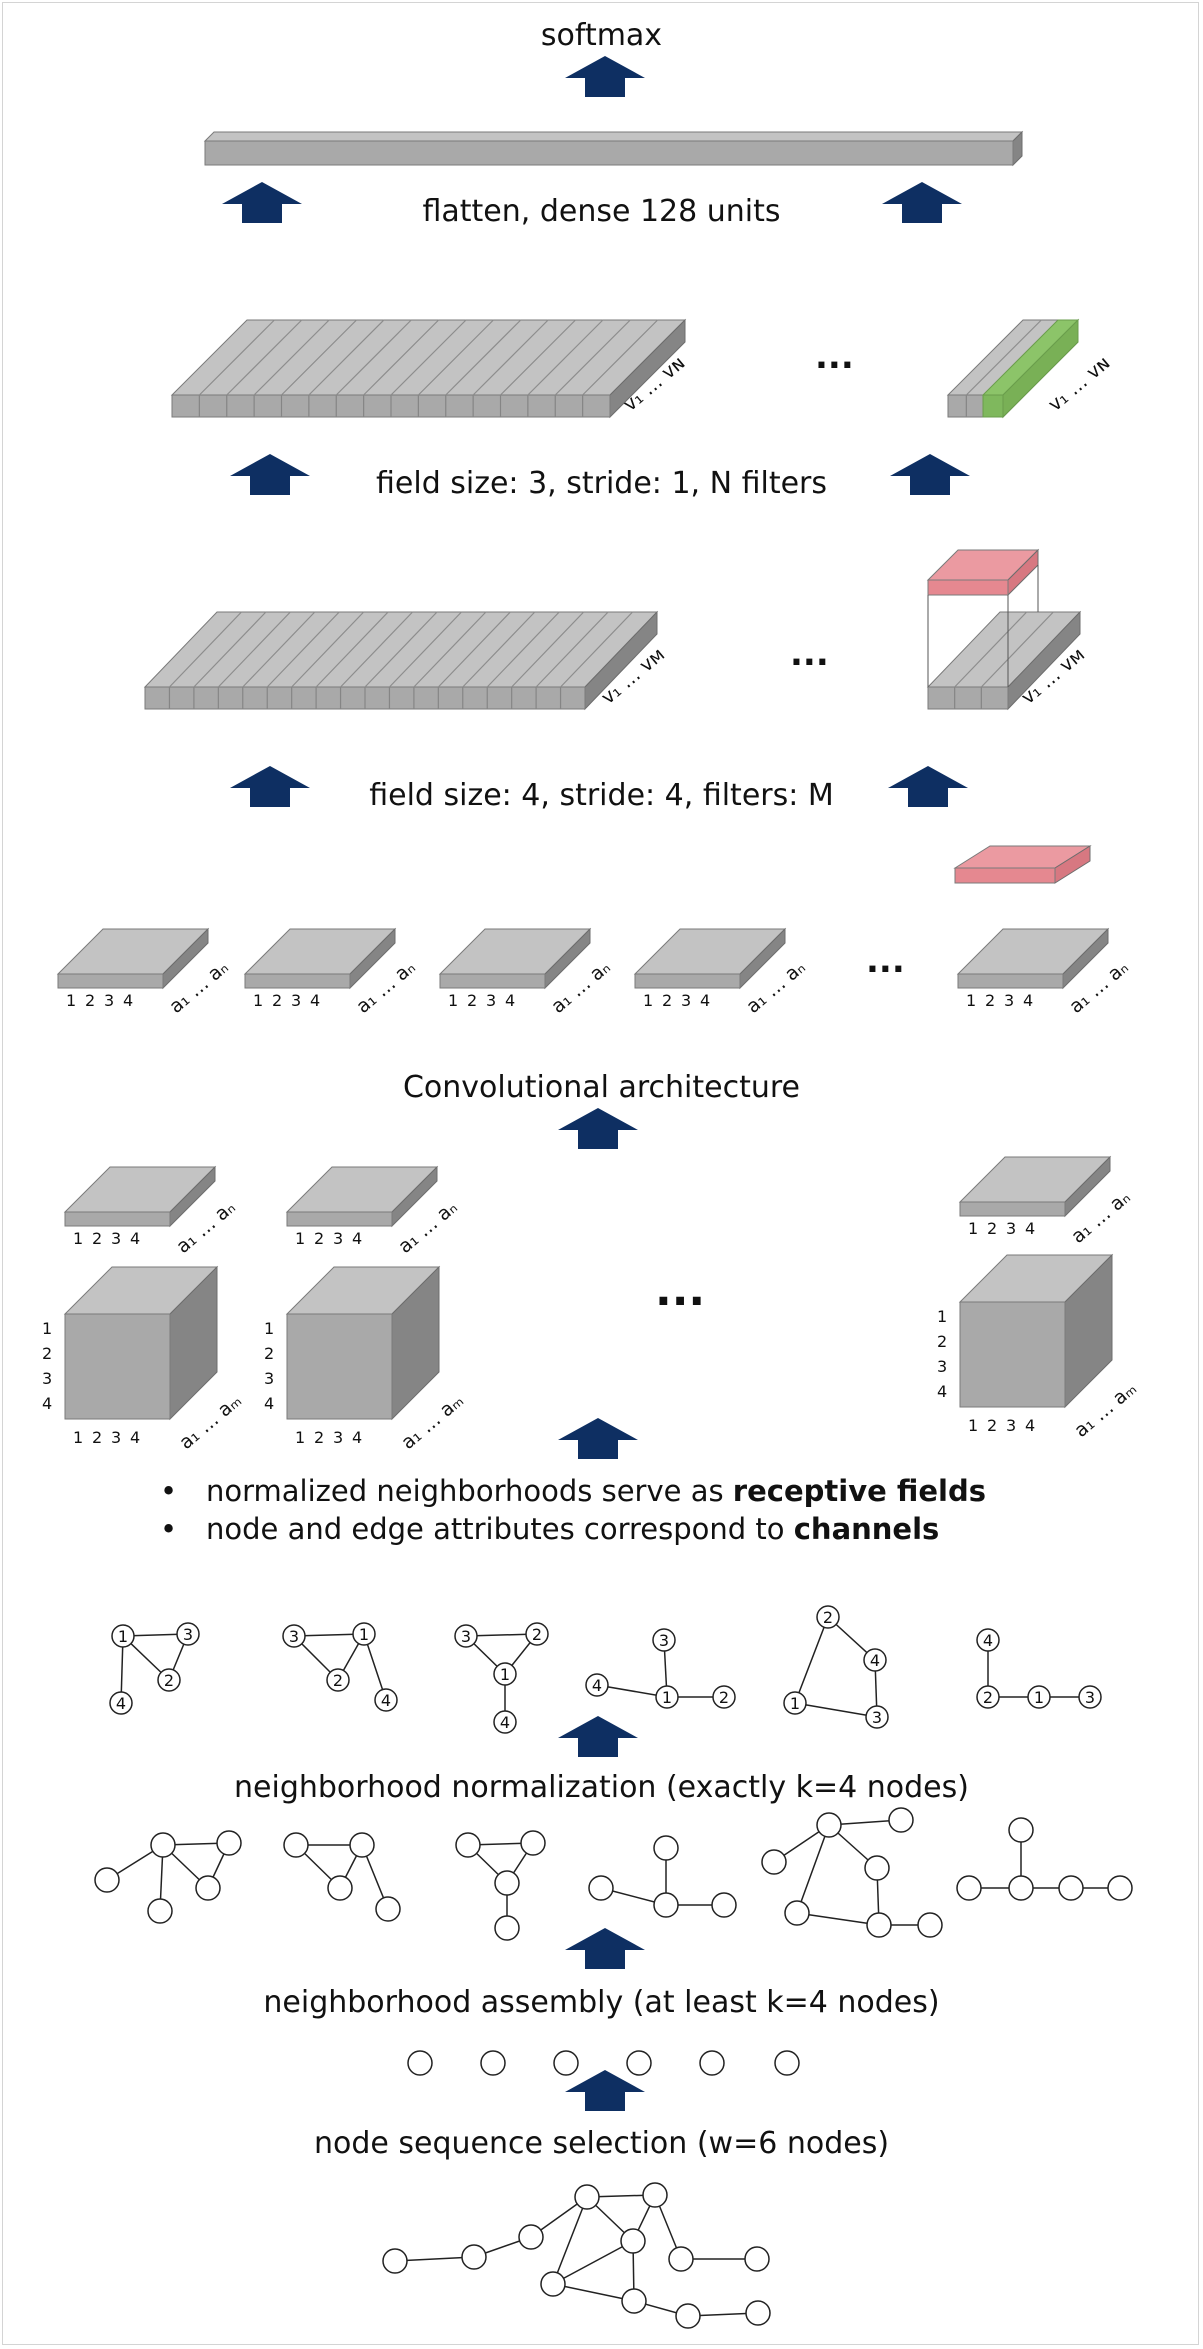 The height and width of the screenshot is (2349, 1203). I want to click on highlighted-filter-slice, so click(1040, 368).